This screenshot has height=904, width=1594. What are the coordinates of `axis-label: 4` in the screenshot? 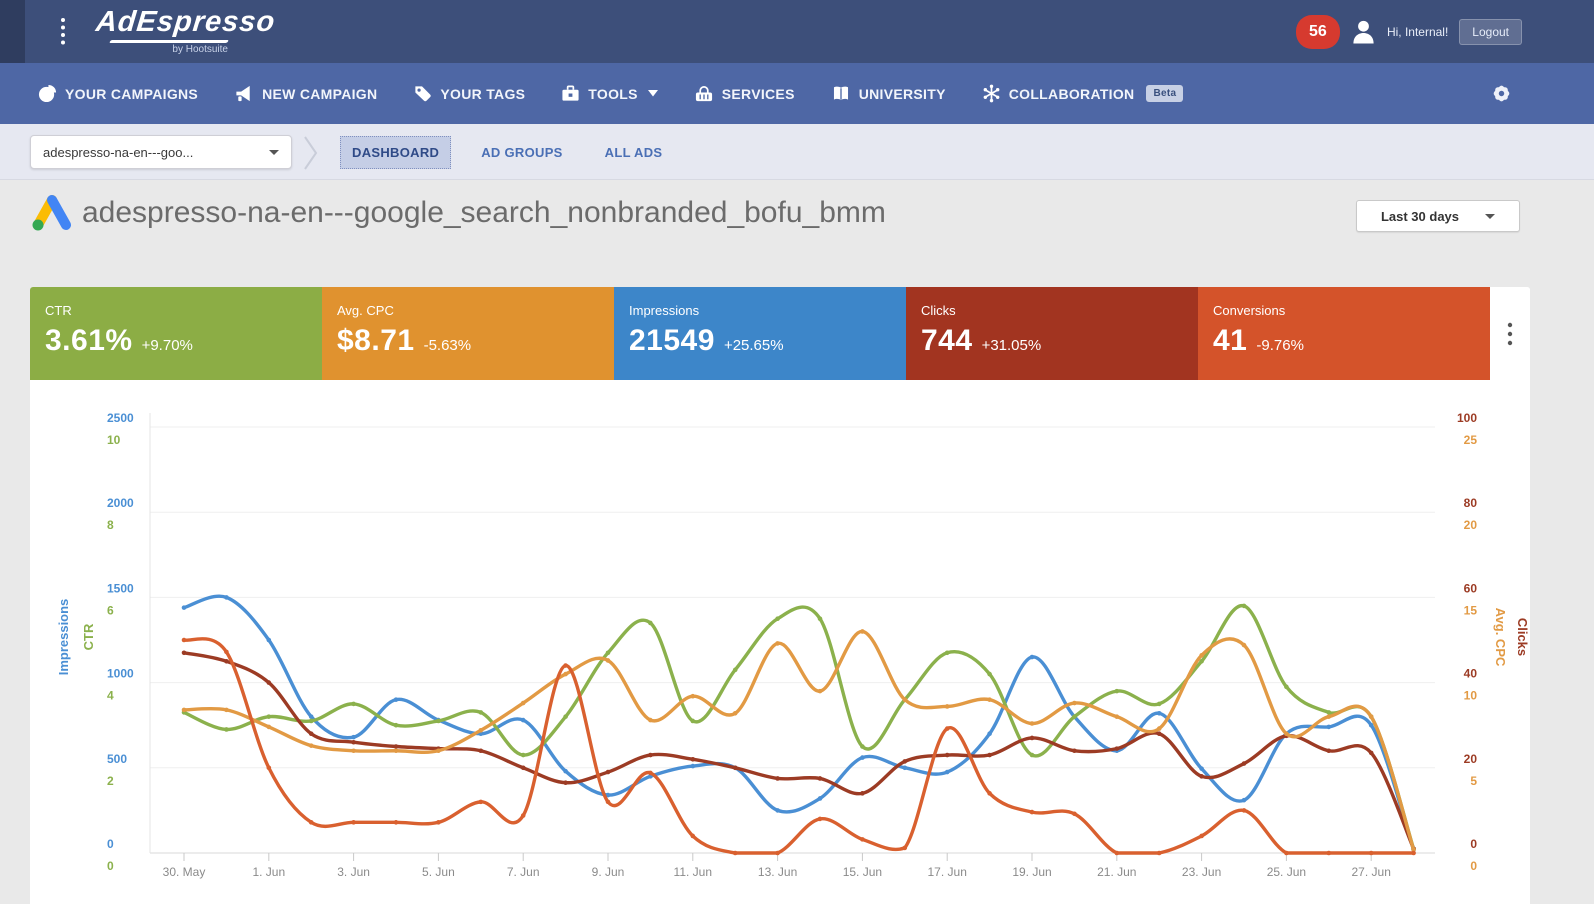 It's located at (110, 696).